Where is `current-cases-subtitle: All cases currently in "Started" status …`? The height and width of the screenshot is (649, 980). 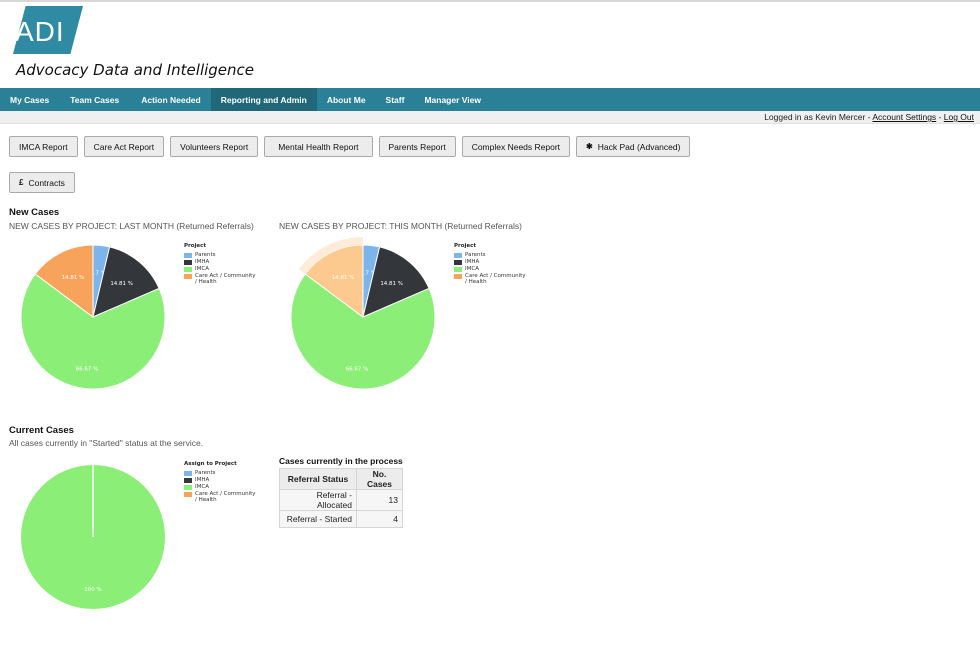
current-cases-subtitle: All cases currently in "Started" status … is located at coordinates (106, 443).